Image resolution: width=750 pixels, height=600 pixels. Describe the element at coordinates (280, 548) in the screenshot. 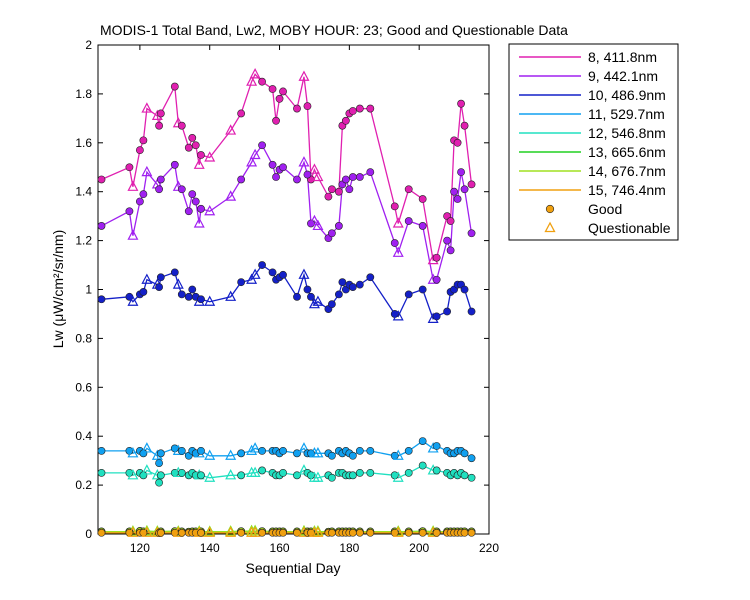

I see `x-tick-label: 160` at that location.